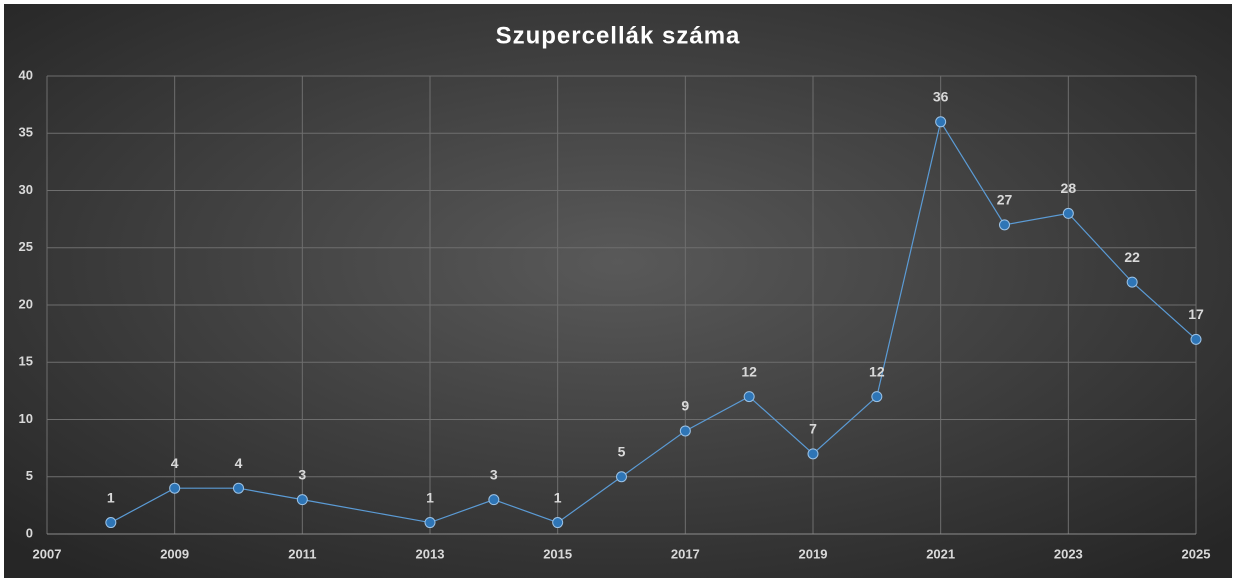 The image size is (1237, 582). What do you see at coordinates (813, 553) in the screenshot?
I see `x-tick-label: 2019` at bounding box center [813, 553].